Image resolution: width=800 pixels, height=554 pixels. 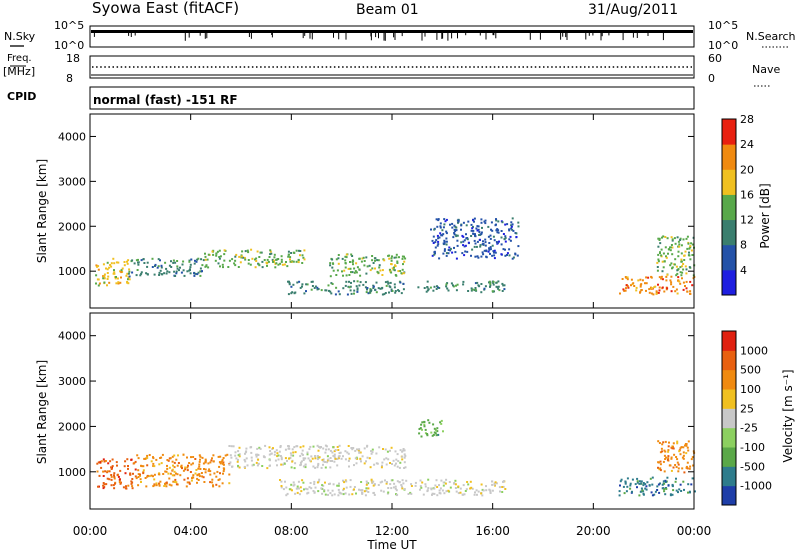 I want to click on power-ytick-label: 1000, so click(x=72, y=271).